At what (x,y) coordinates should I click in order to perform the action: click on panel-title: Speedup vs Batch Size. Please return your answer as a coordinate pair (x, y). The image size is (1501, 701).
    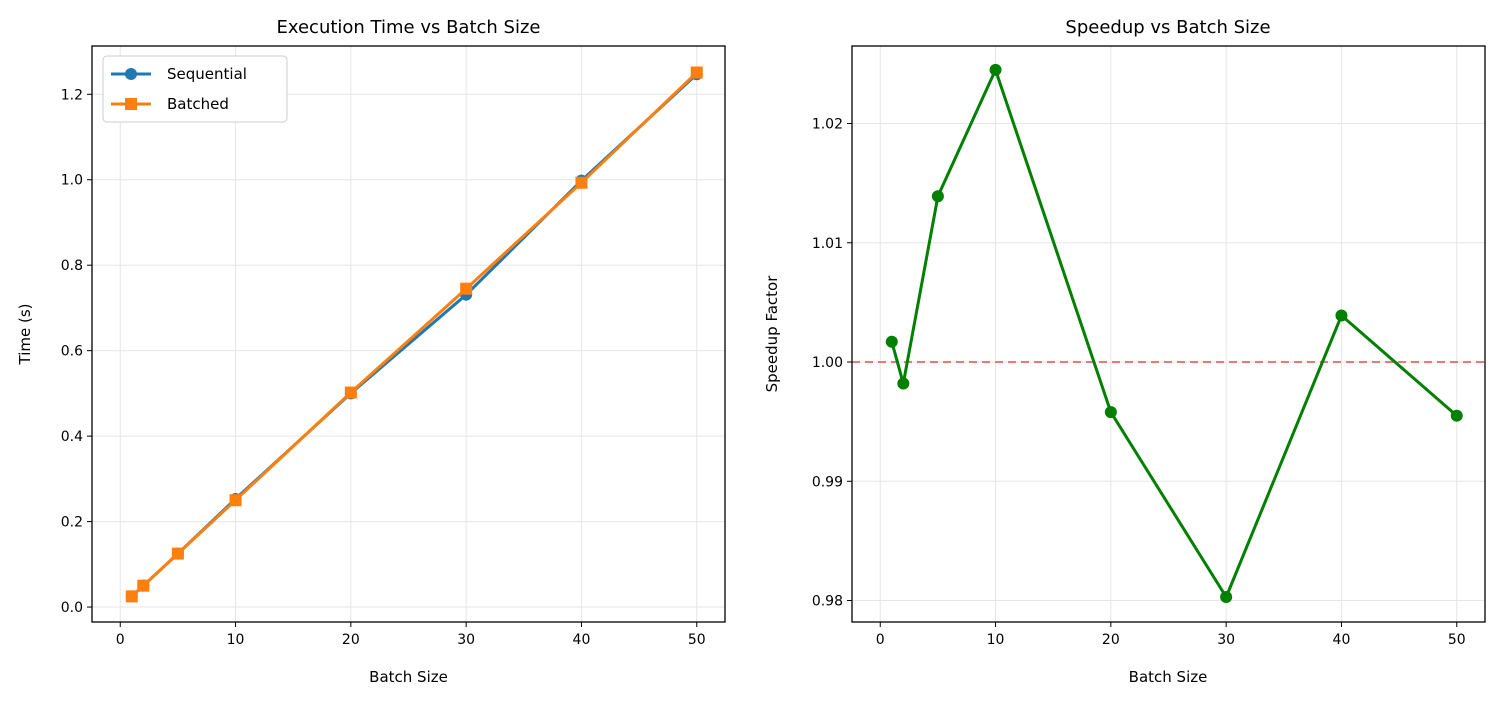
    Looking at the image, I should click on (1167, 27).